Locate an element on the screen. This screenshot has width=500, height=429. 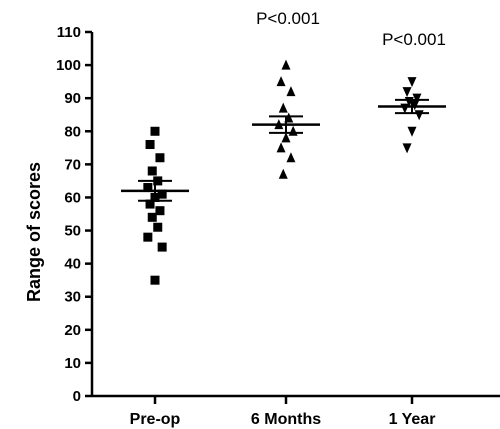
y-tick-label: 110 is located at coordinates (69, 32).